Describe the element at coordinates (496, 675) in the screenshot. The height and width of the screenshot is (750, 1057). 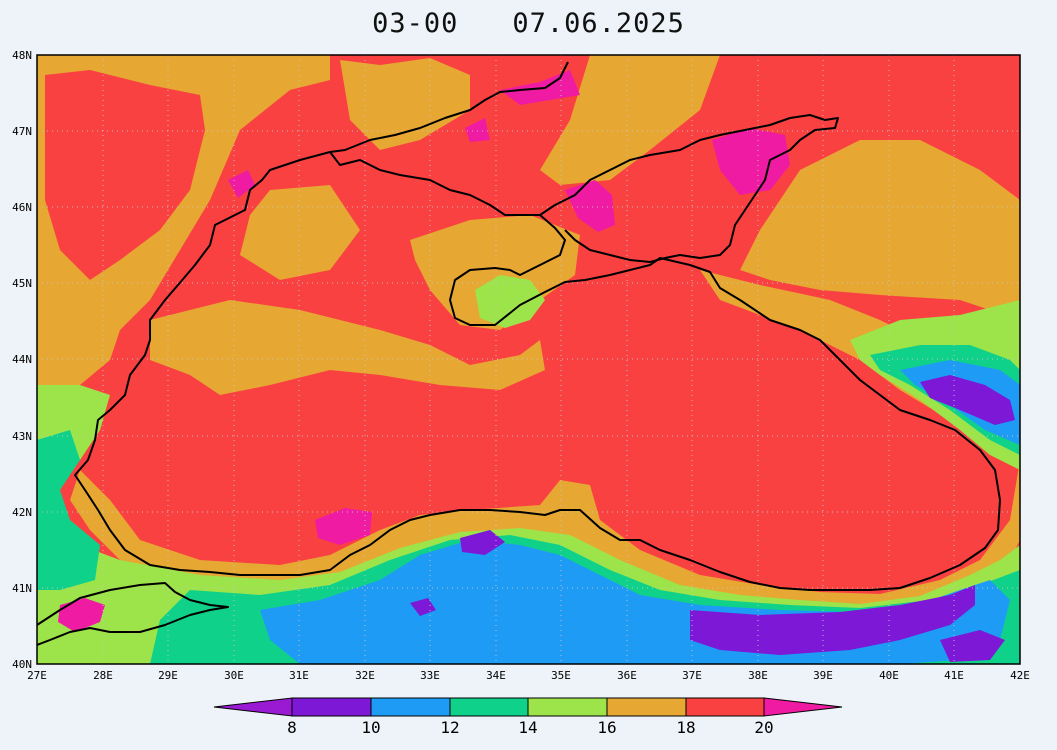
I see `lon-label: 34E` at that location.